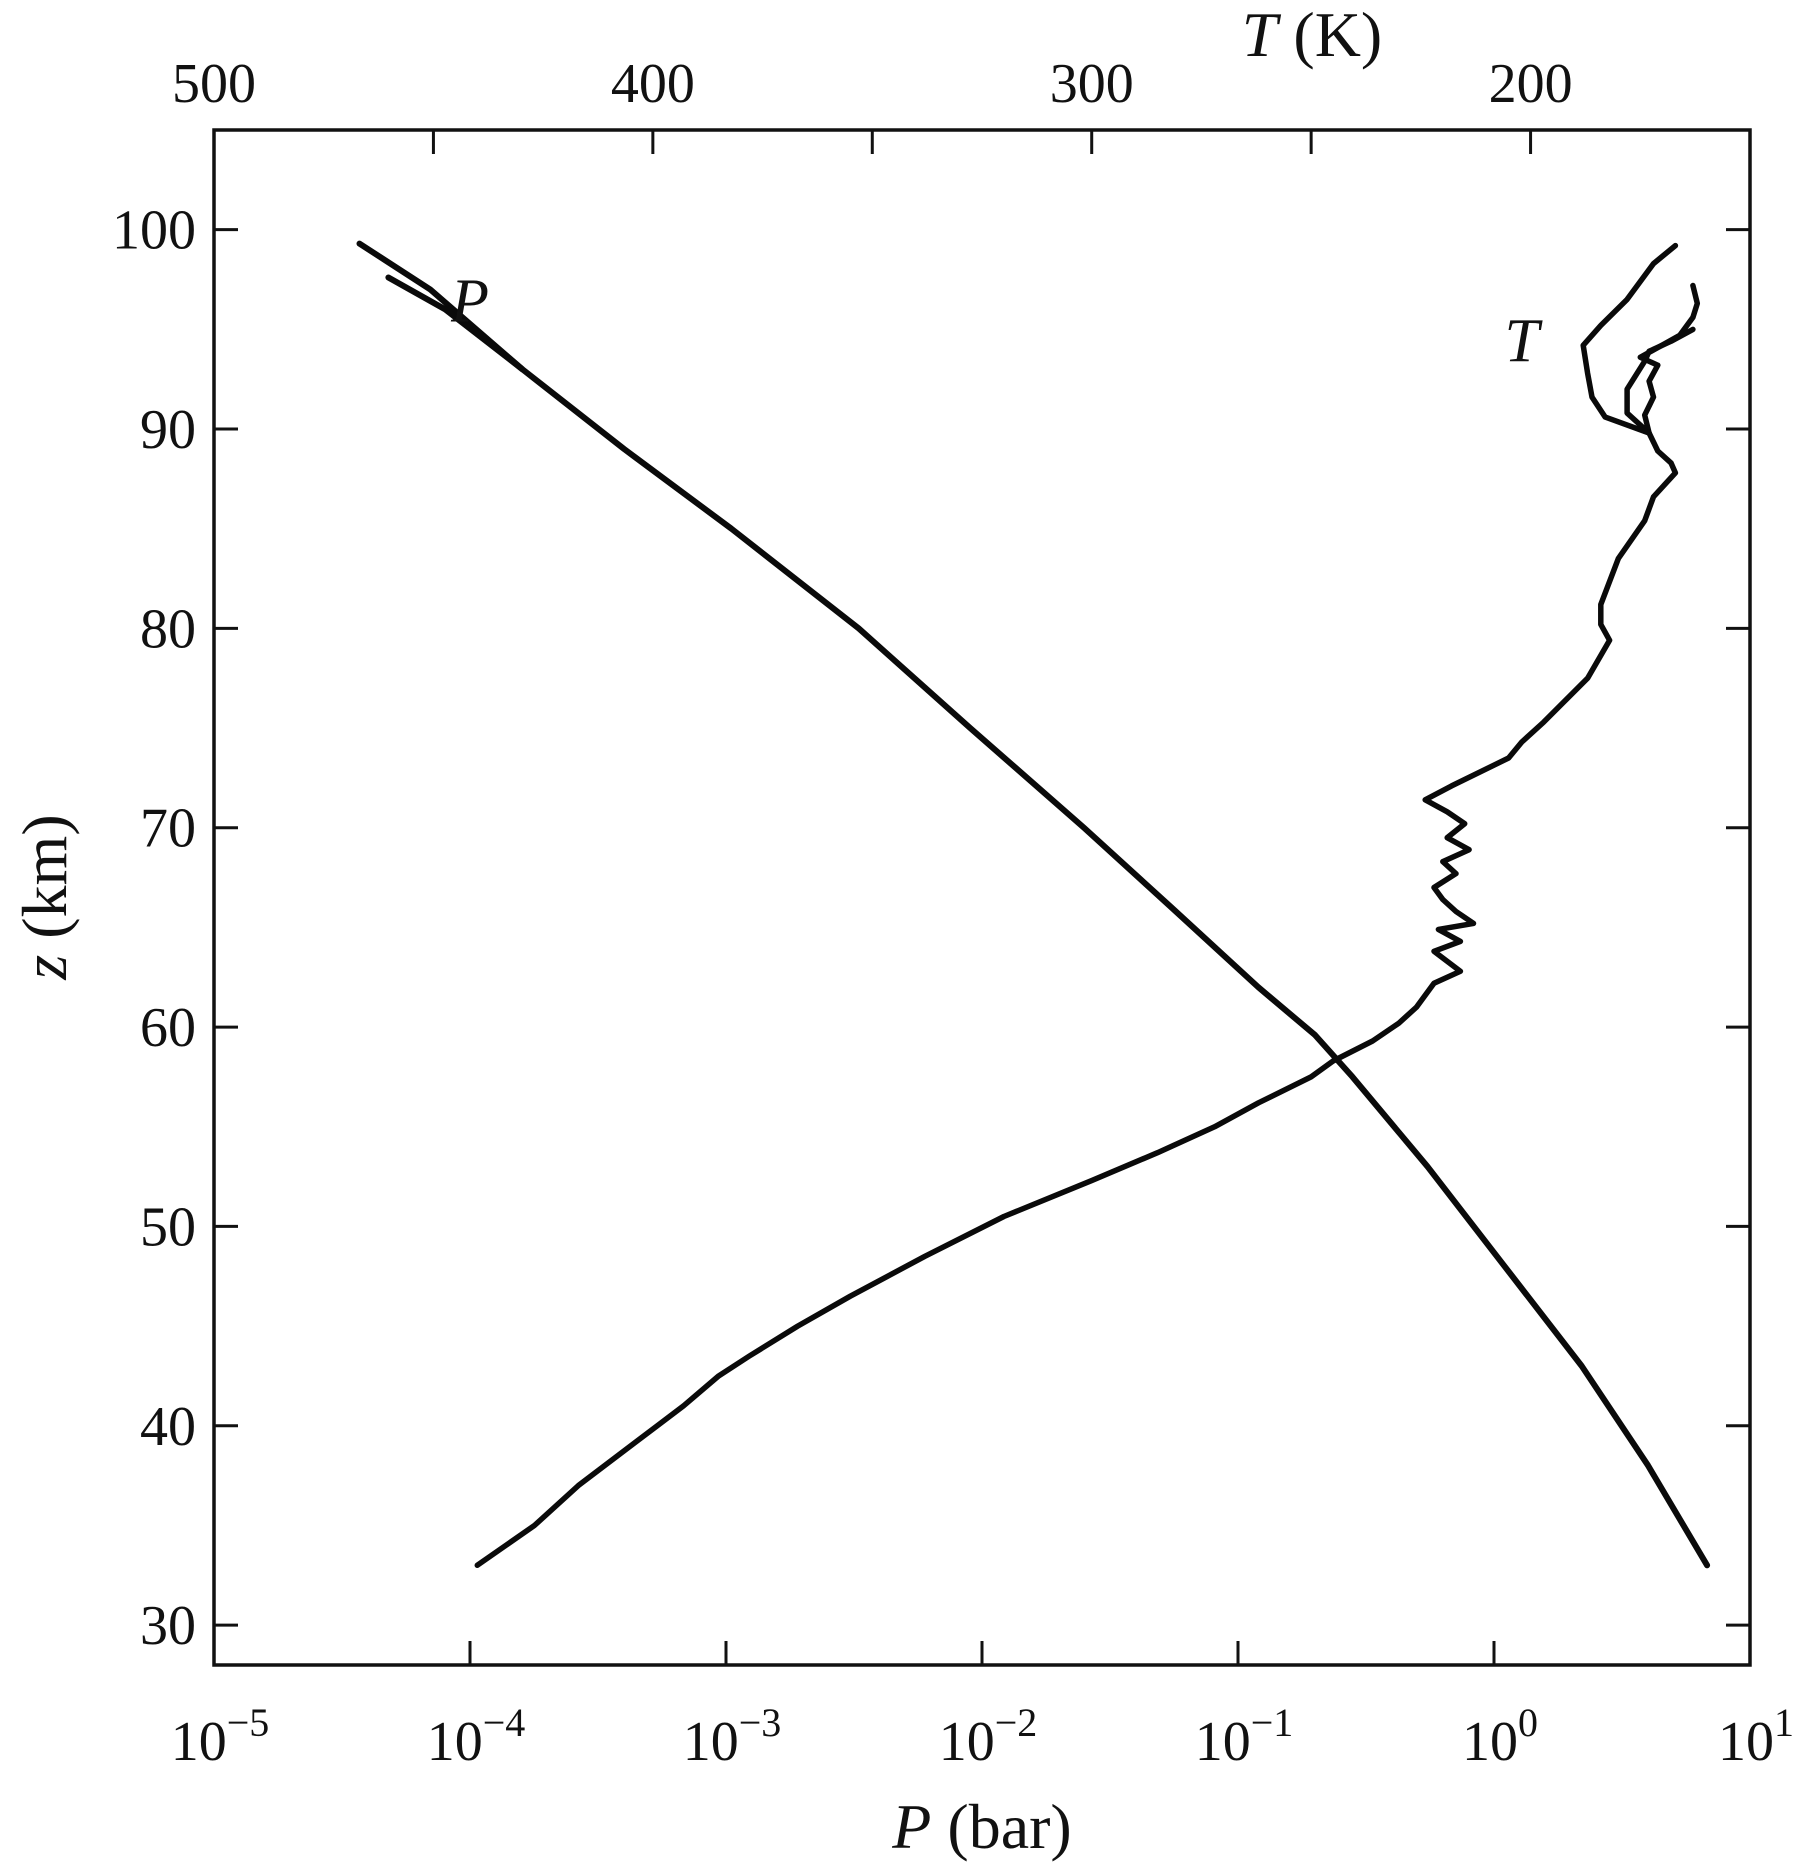 The width and height of the screenshot is (1794, 1863). I want to click on x-bottom-tick-label: 10⁻¹, so click(1244, 1736).